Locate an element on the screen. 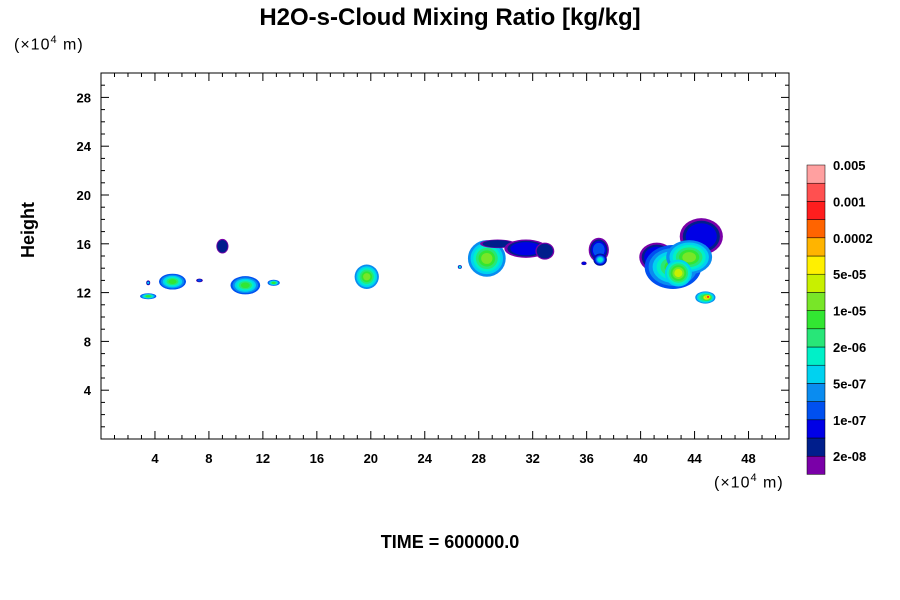 The height and width of the screenshot is (600, 900). x-tick-label: 4 is located at coordinates (155, 458).